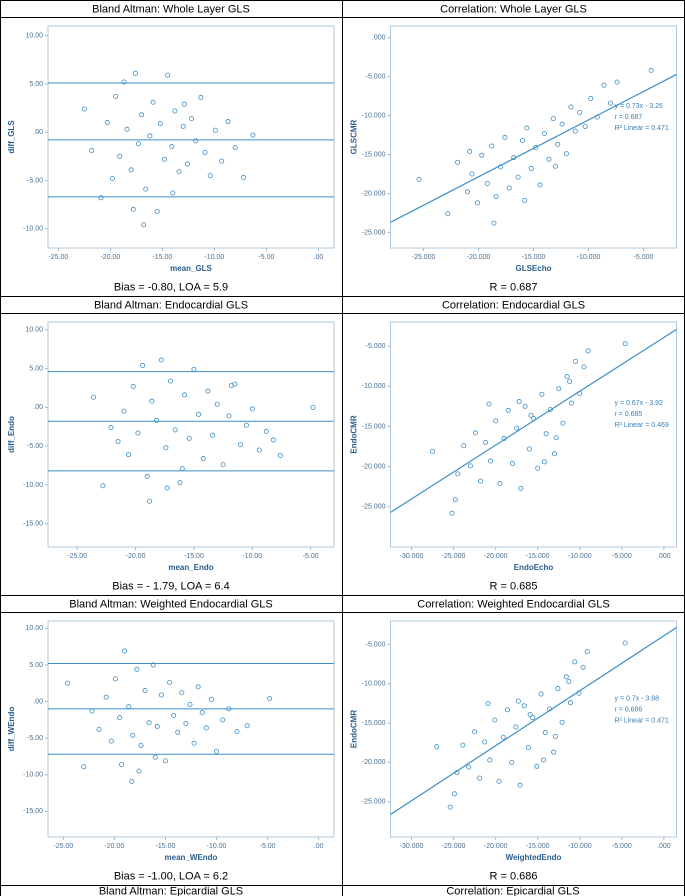 Image resolution: width=685 pixels, height=896 pixels. What do you see at coordinates (190, 567) in the screenshot?
I see `x-axis-title: mean_Endo` at bounding box center [190, 567].